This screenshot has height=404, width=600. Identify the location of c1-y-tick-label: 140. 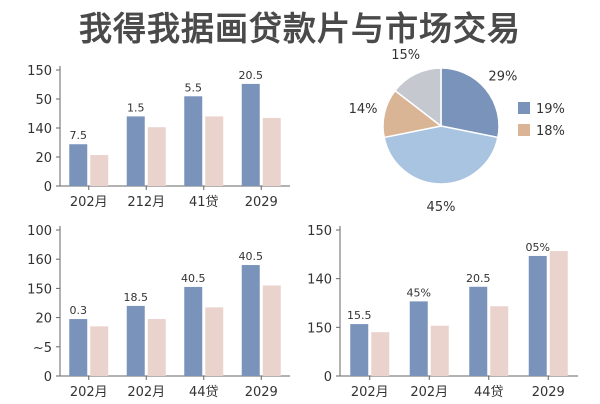
(39, 129).